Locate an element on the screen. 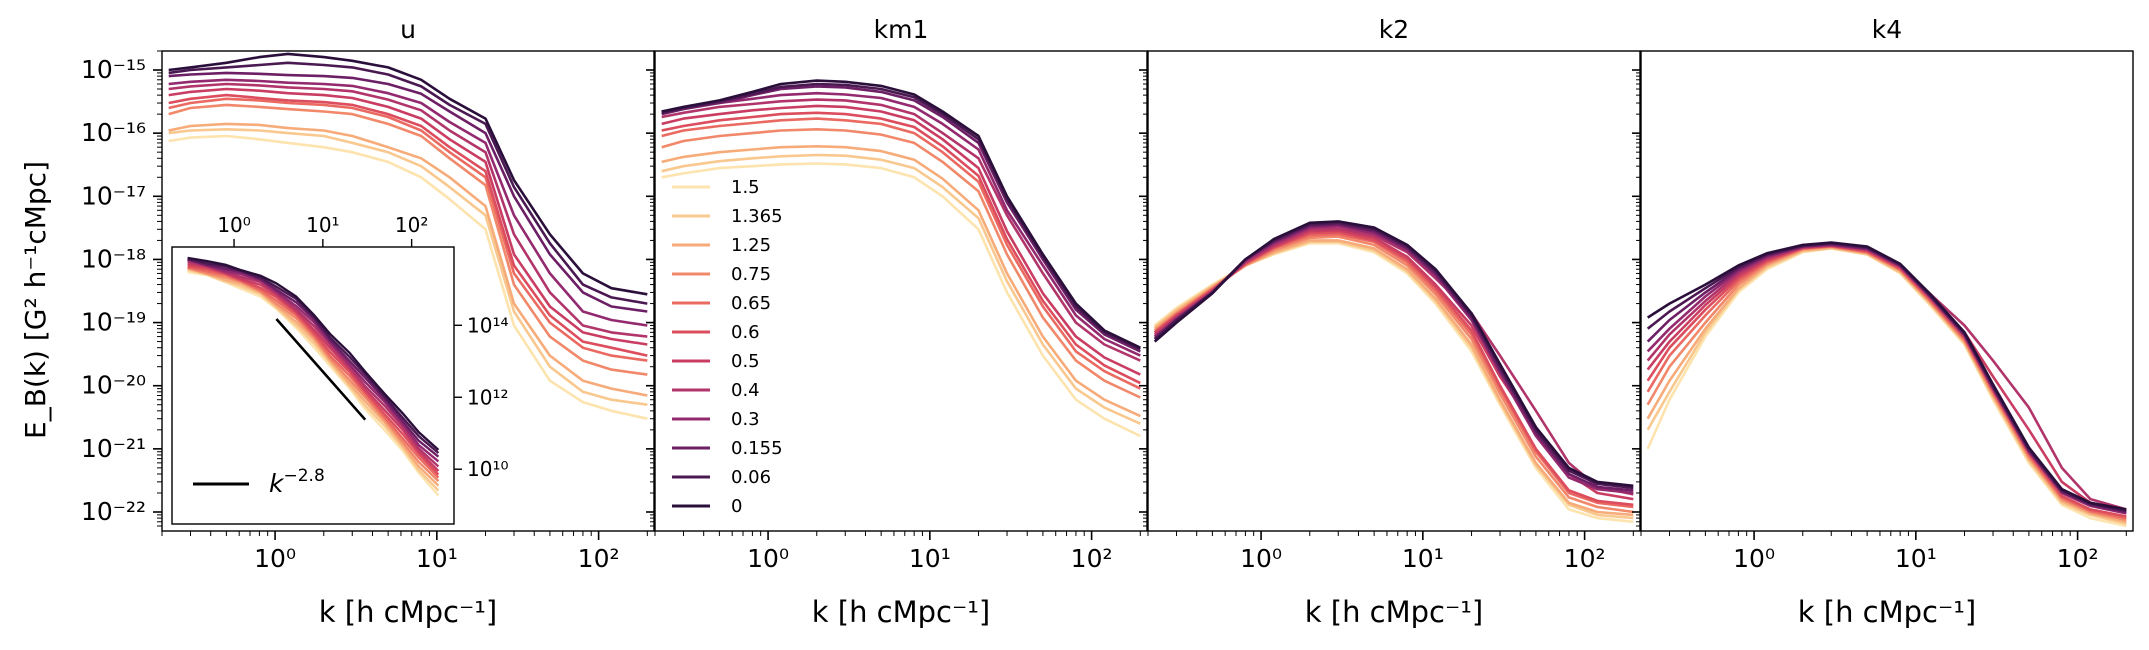 Image resolution: width=2149 pixels, height=650 pixels. y-tick-label: 10⁻¹⁷ is located at coordinates (113, 195).